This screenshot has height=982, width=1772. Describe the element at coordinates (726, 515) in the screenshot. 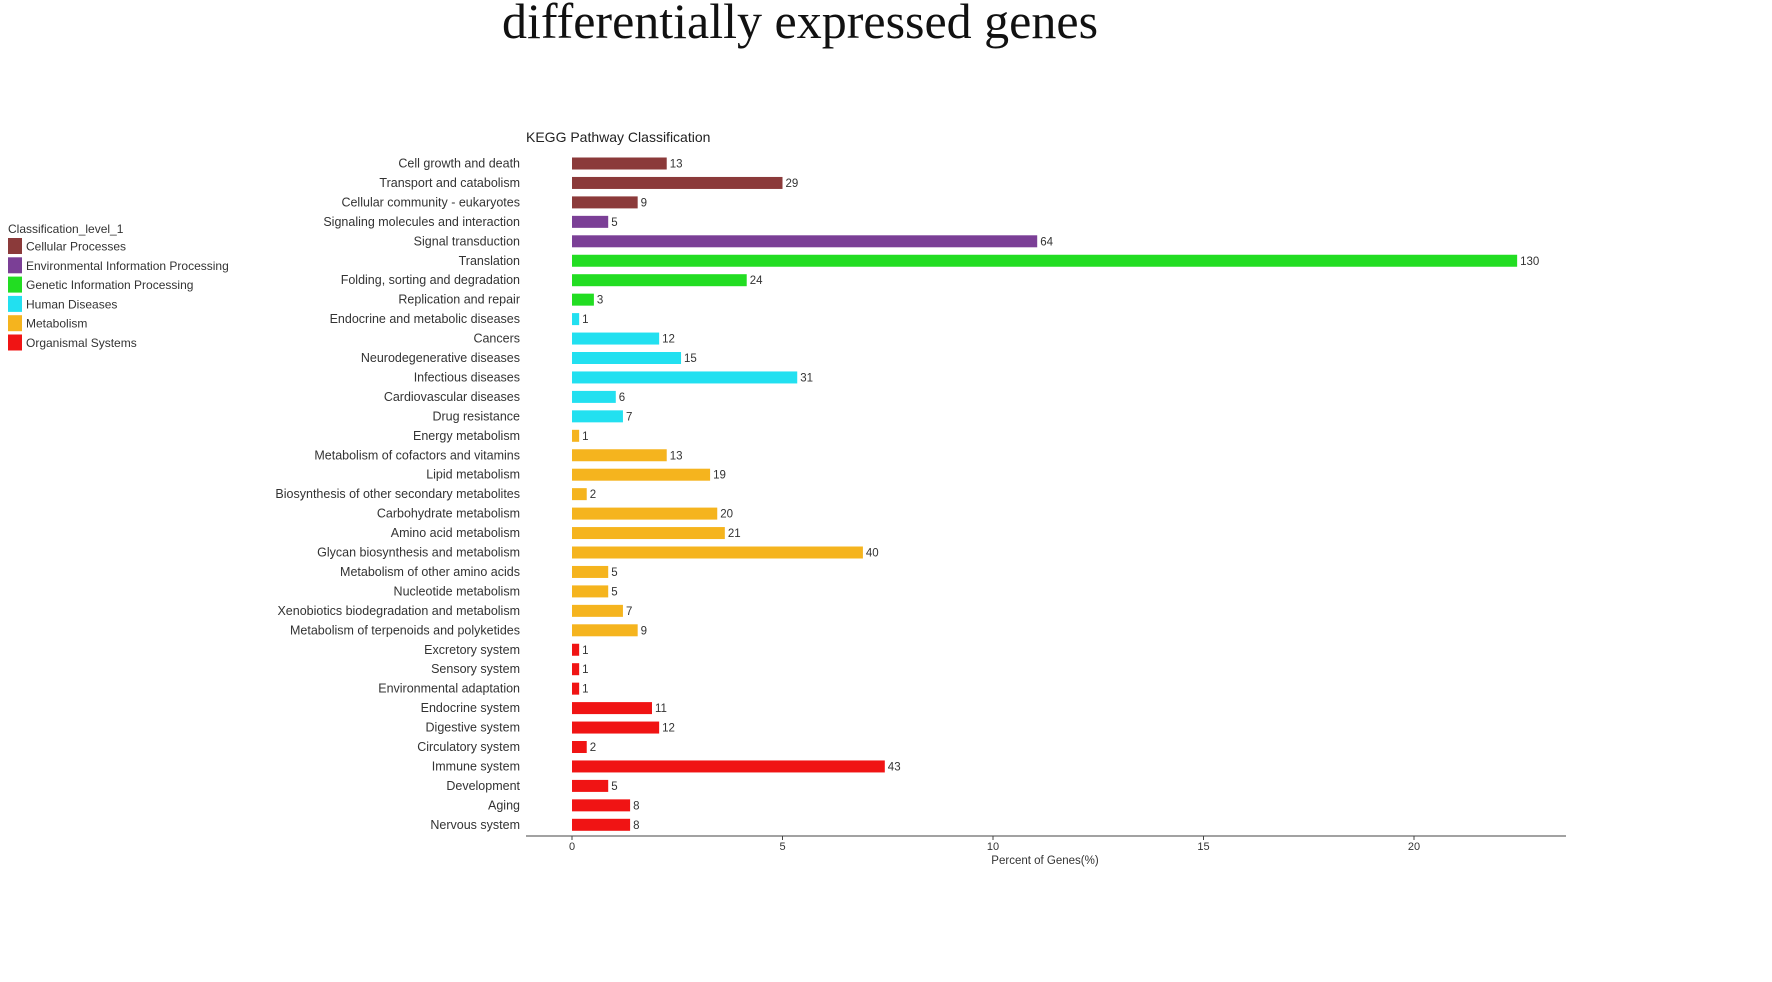

I see `value-label: 20` at that location.